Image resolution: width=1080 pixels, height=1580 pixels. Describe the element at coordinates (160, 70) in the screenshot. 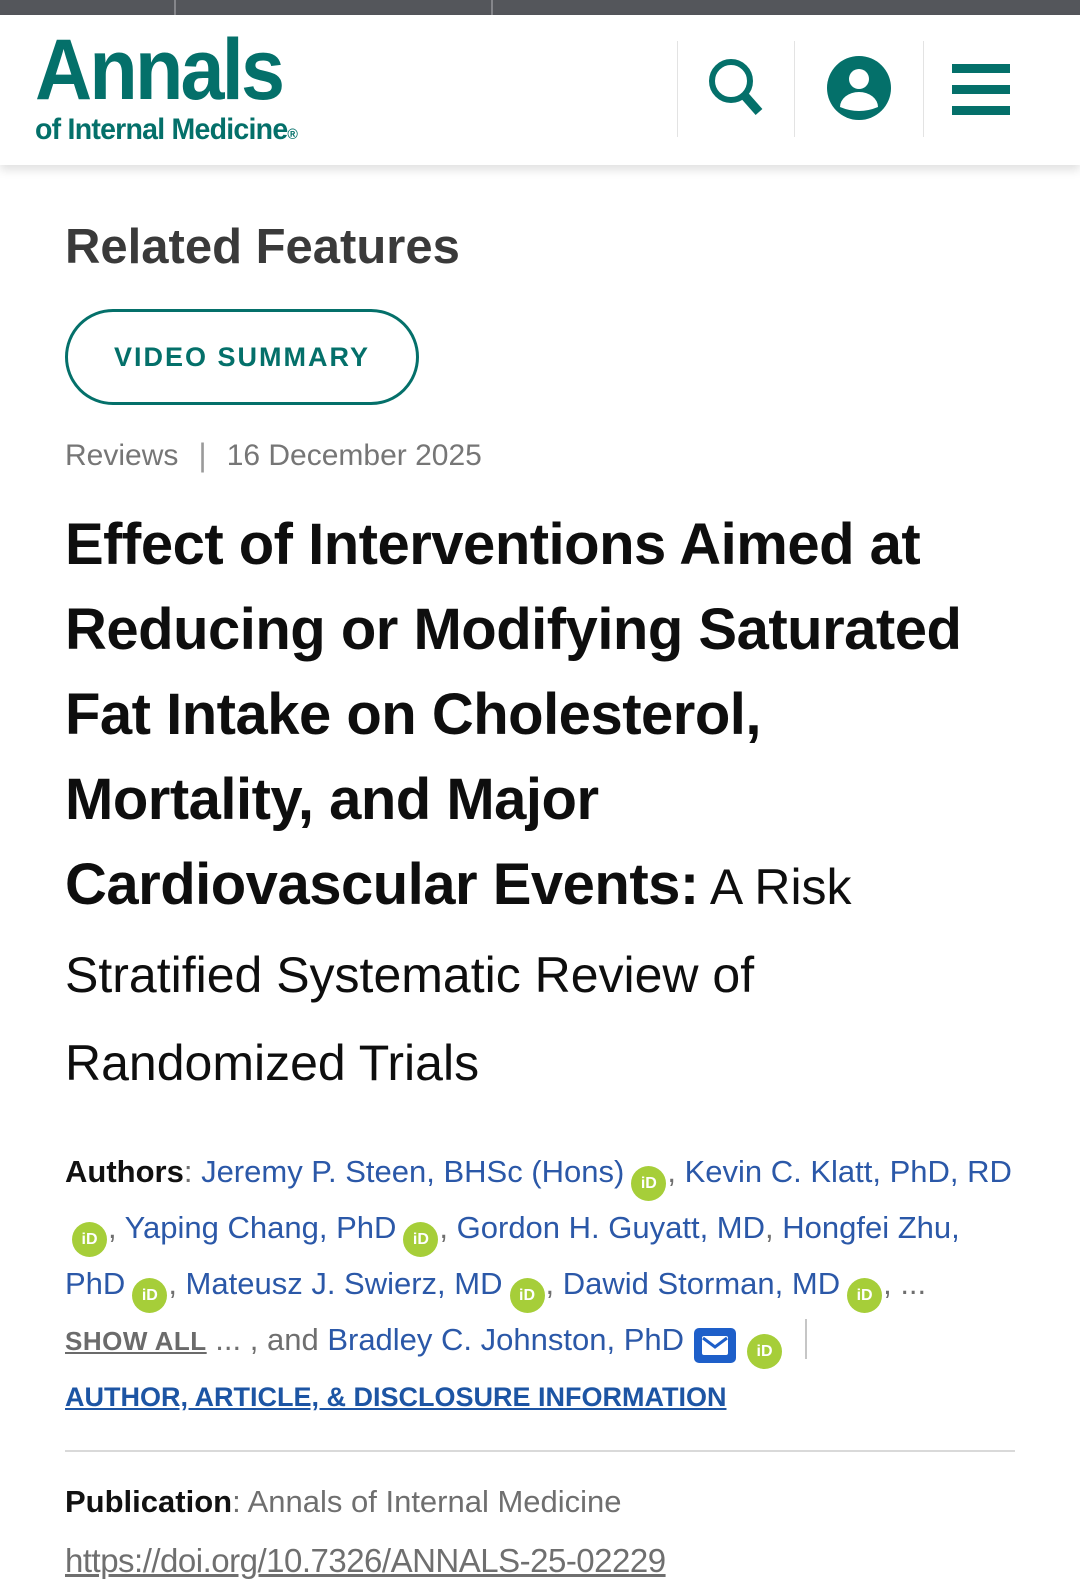

I see `logo-title: Annals` at that location.